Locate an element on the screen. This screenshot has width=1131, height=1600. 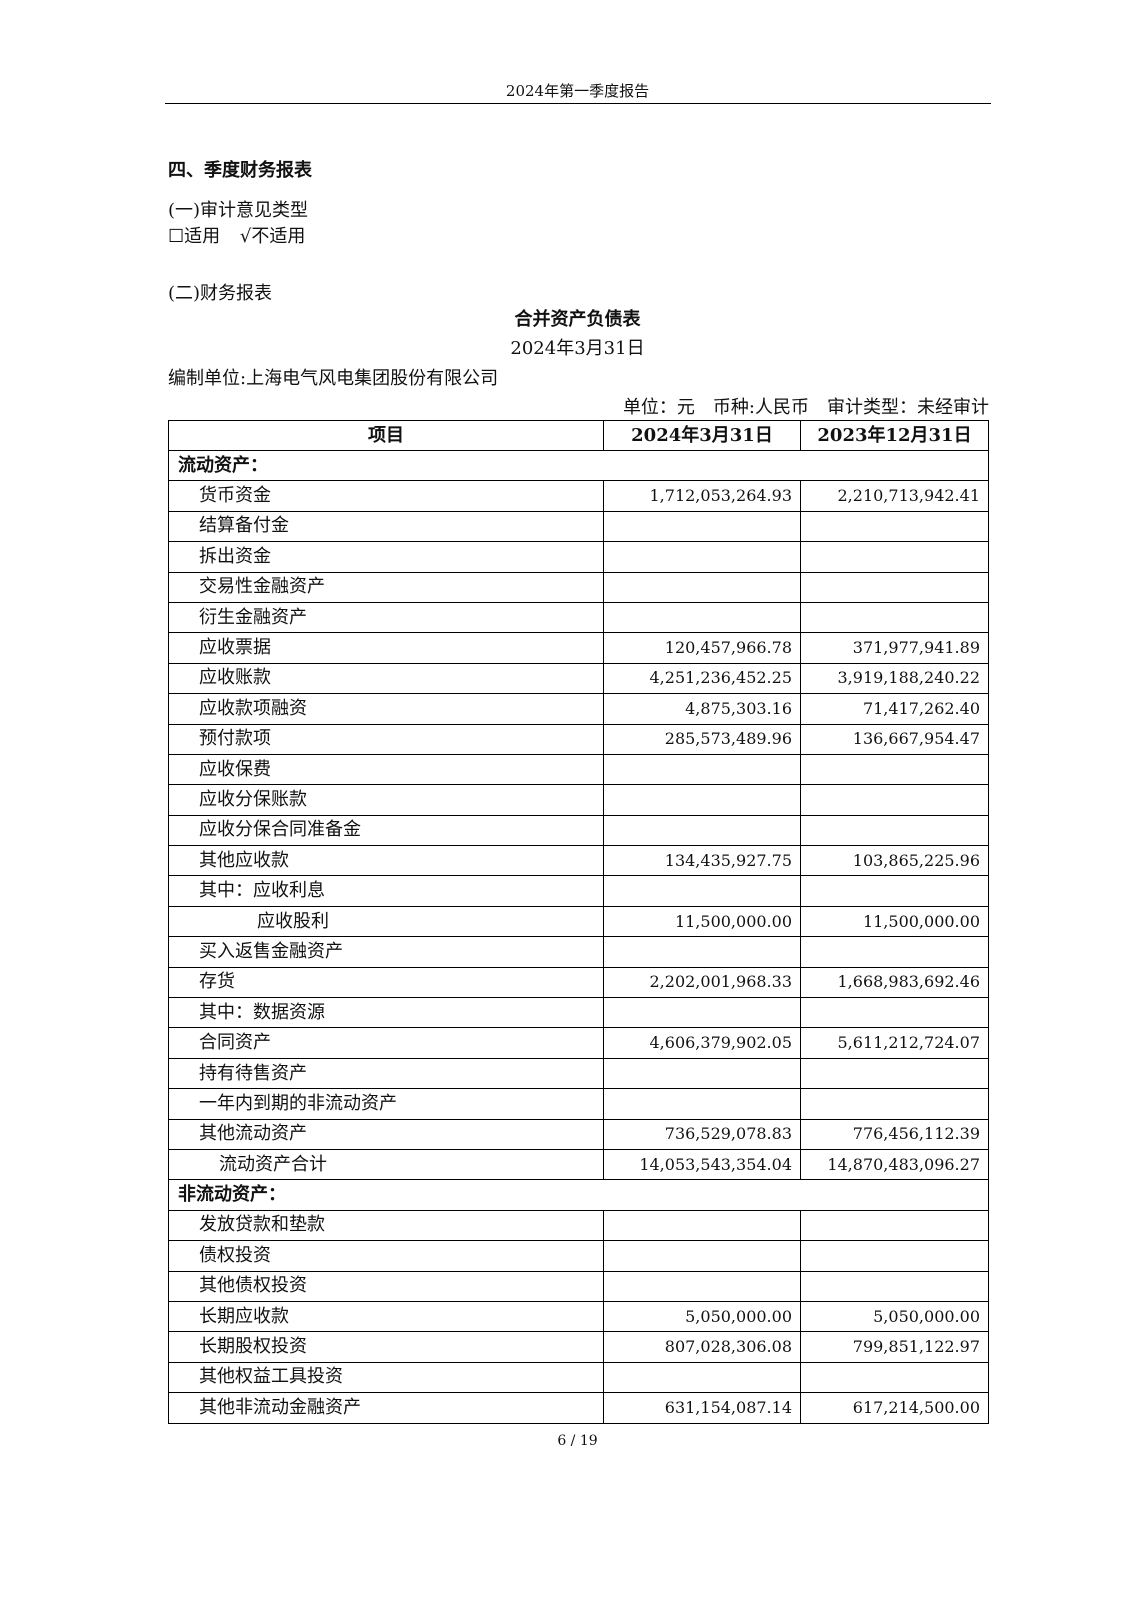
row-label: 拆出资金 is located at coordinates (386, 557).